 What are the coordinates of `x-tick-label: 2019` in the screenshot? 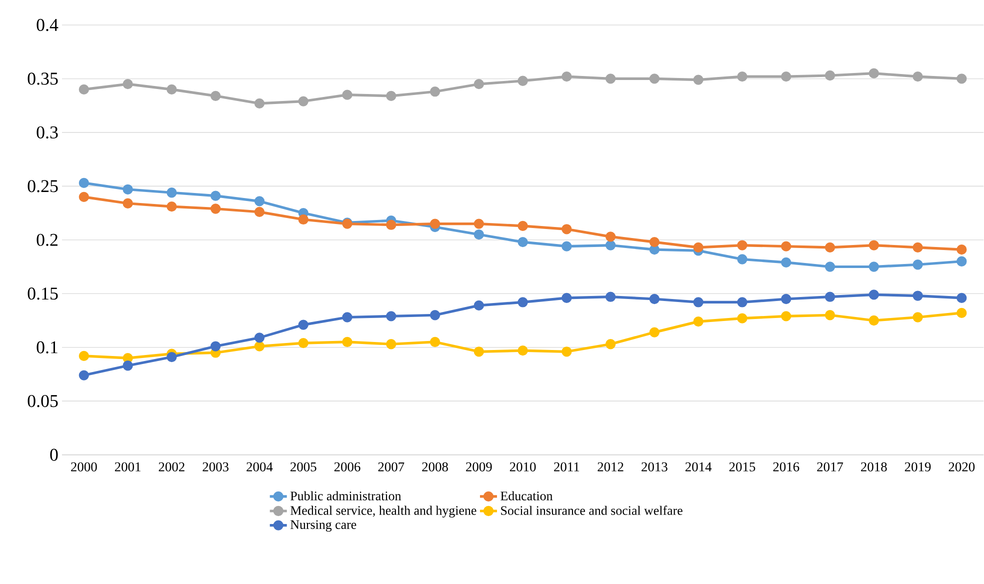 It's located at (917, 467).